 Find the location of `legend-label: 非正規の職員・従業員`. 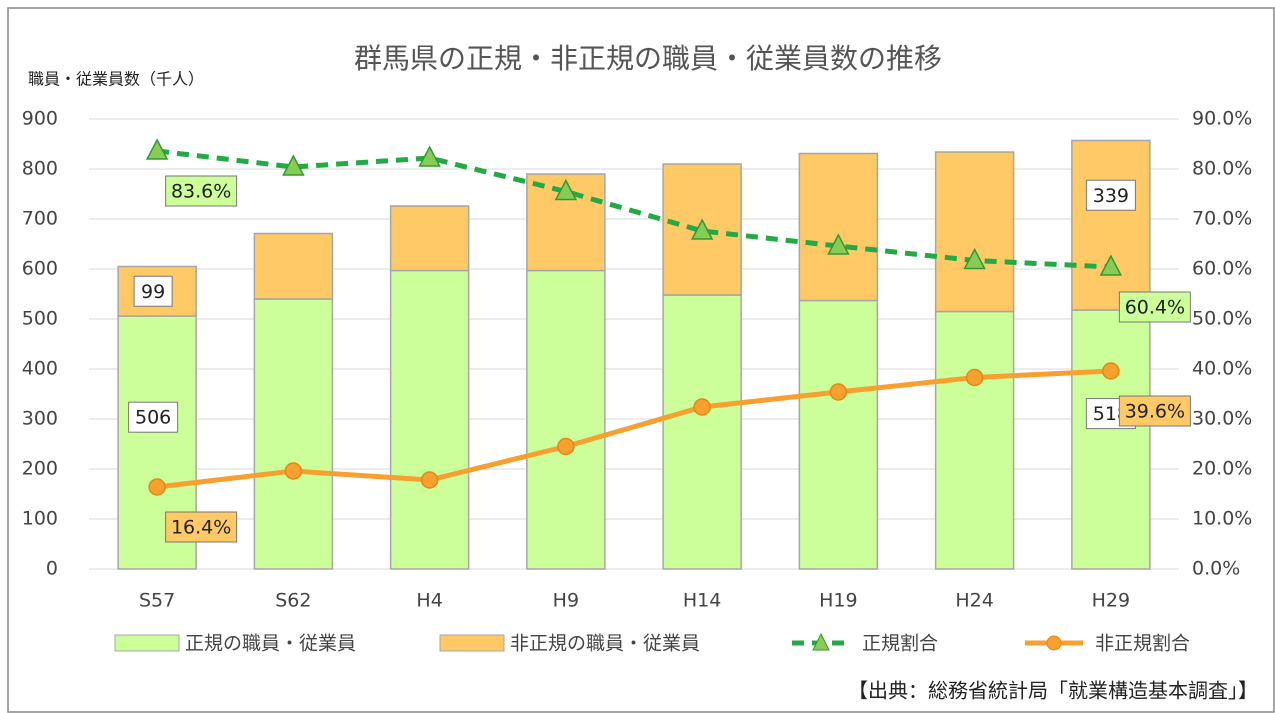

legend-label: 非正規の職員・従業員 is located at coordinates (605, 644).